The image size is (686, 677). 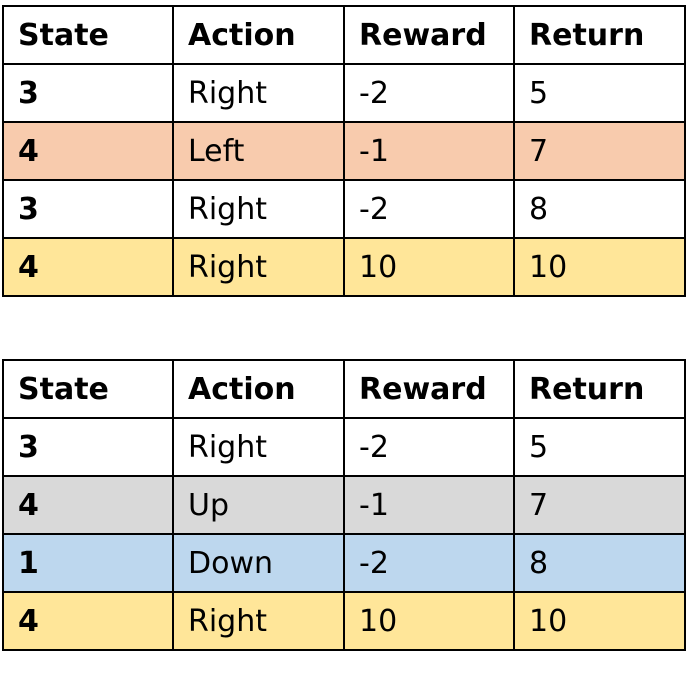 What do you see at coordinates (88, 563) in the screenshot?
I see `state-cell: 1` at bounding box center [88, 563].